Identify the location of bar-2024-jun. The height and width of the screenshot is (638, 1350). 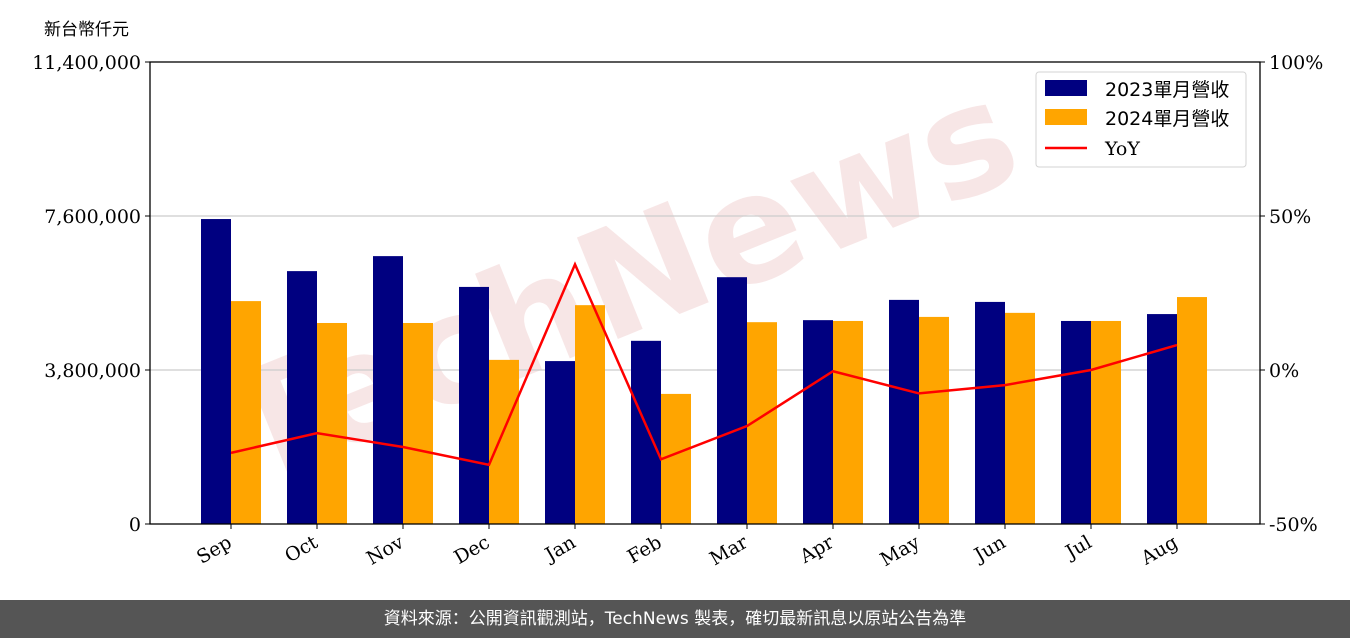
(1020, 418).